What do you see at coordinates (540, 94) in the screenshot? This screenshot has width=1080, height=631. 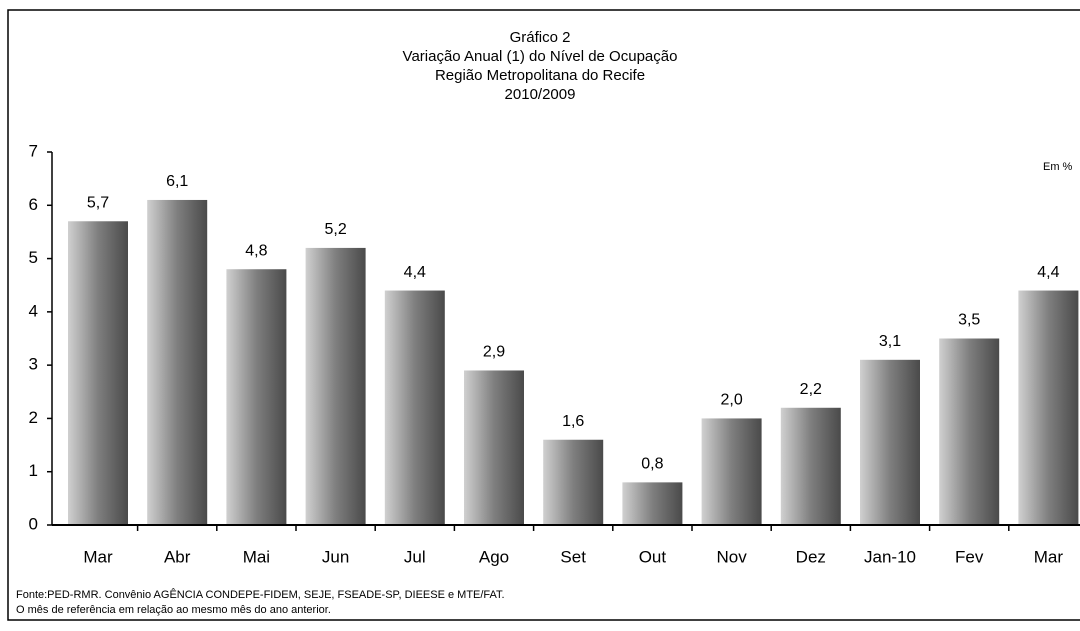 I see `chart-subtitle: 2010/2009` at bounding box center [540, 94].